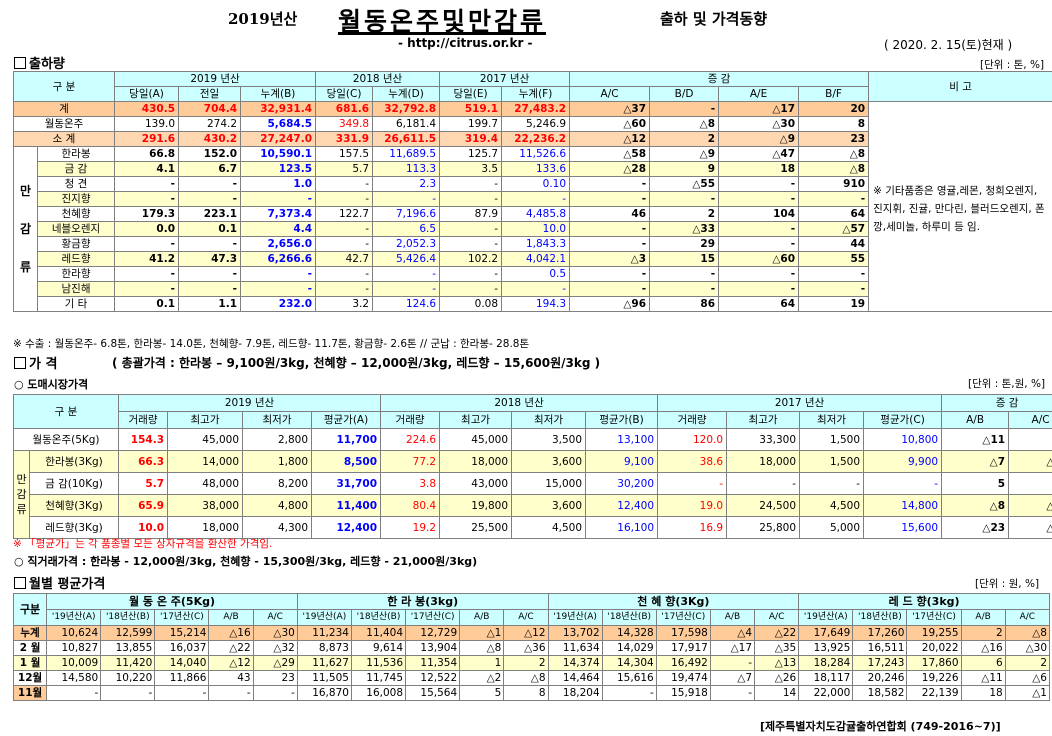 Image resolution: width=1052 pixels, height=736 pixels. Describe the element at coordinates (278, 109) in the screenshot. I see `table-cell: 32,931.4` at that location.